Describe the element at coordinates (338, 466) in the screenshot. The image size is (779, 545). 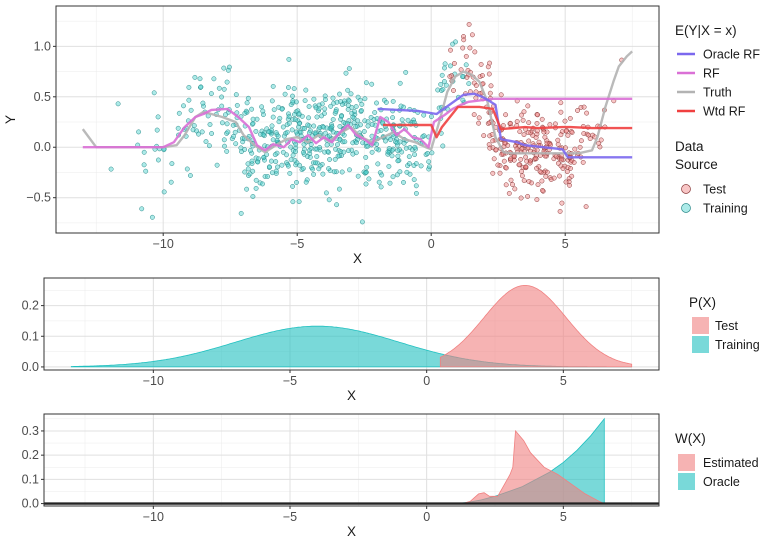
I see `weight-area-estimated` at that location.